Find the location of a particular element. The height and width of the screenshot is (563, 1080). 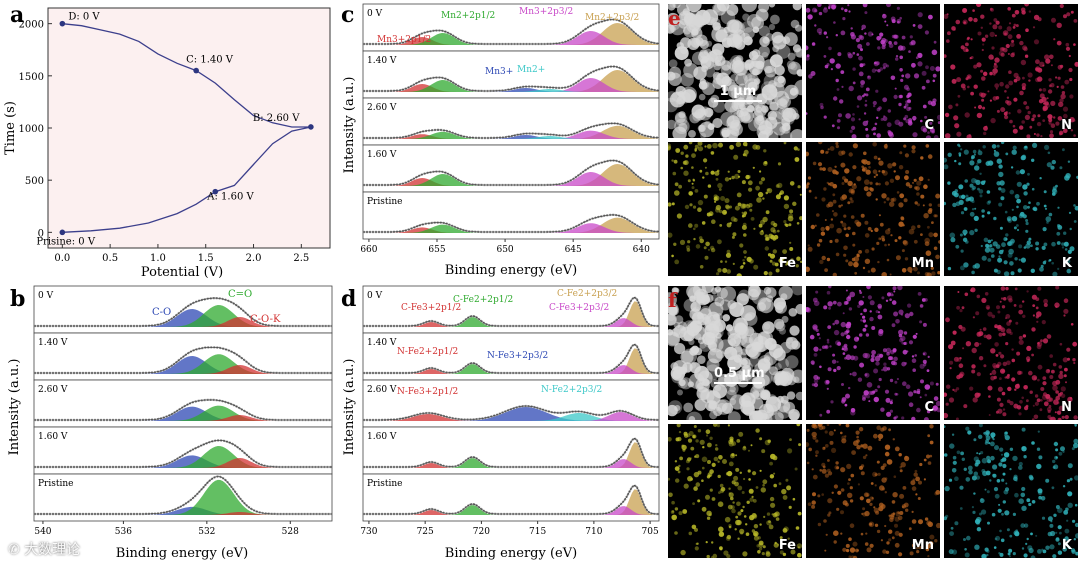

eds-map: Mn is located at coordinates (873, 491).